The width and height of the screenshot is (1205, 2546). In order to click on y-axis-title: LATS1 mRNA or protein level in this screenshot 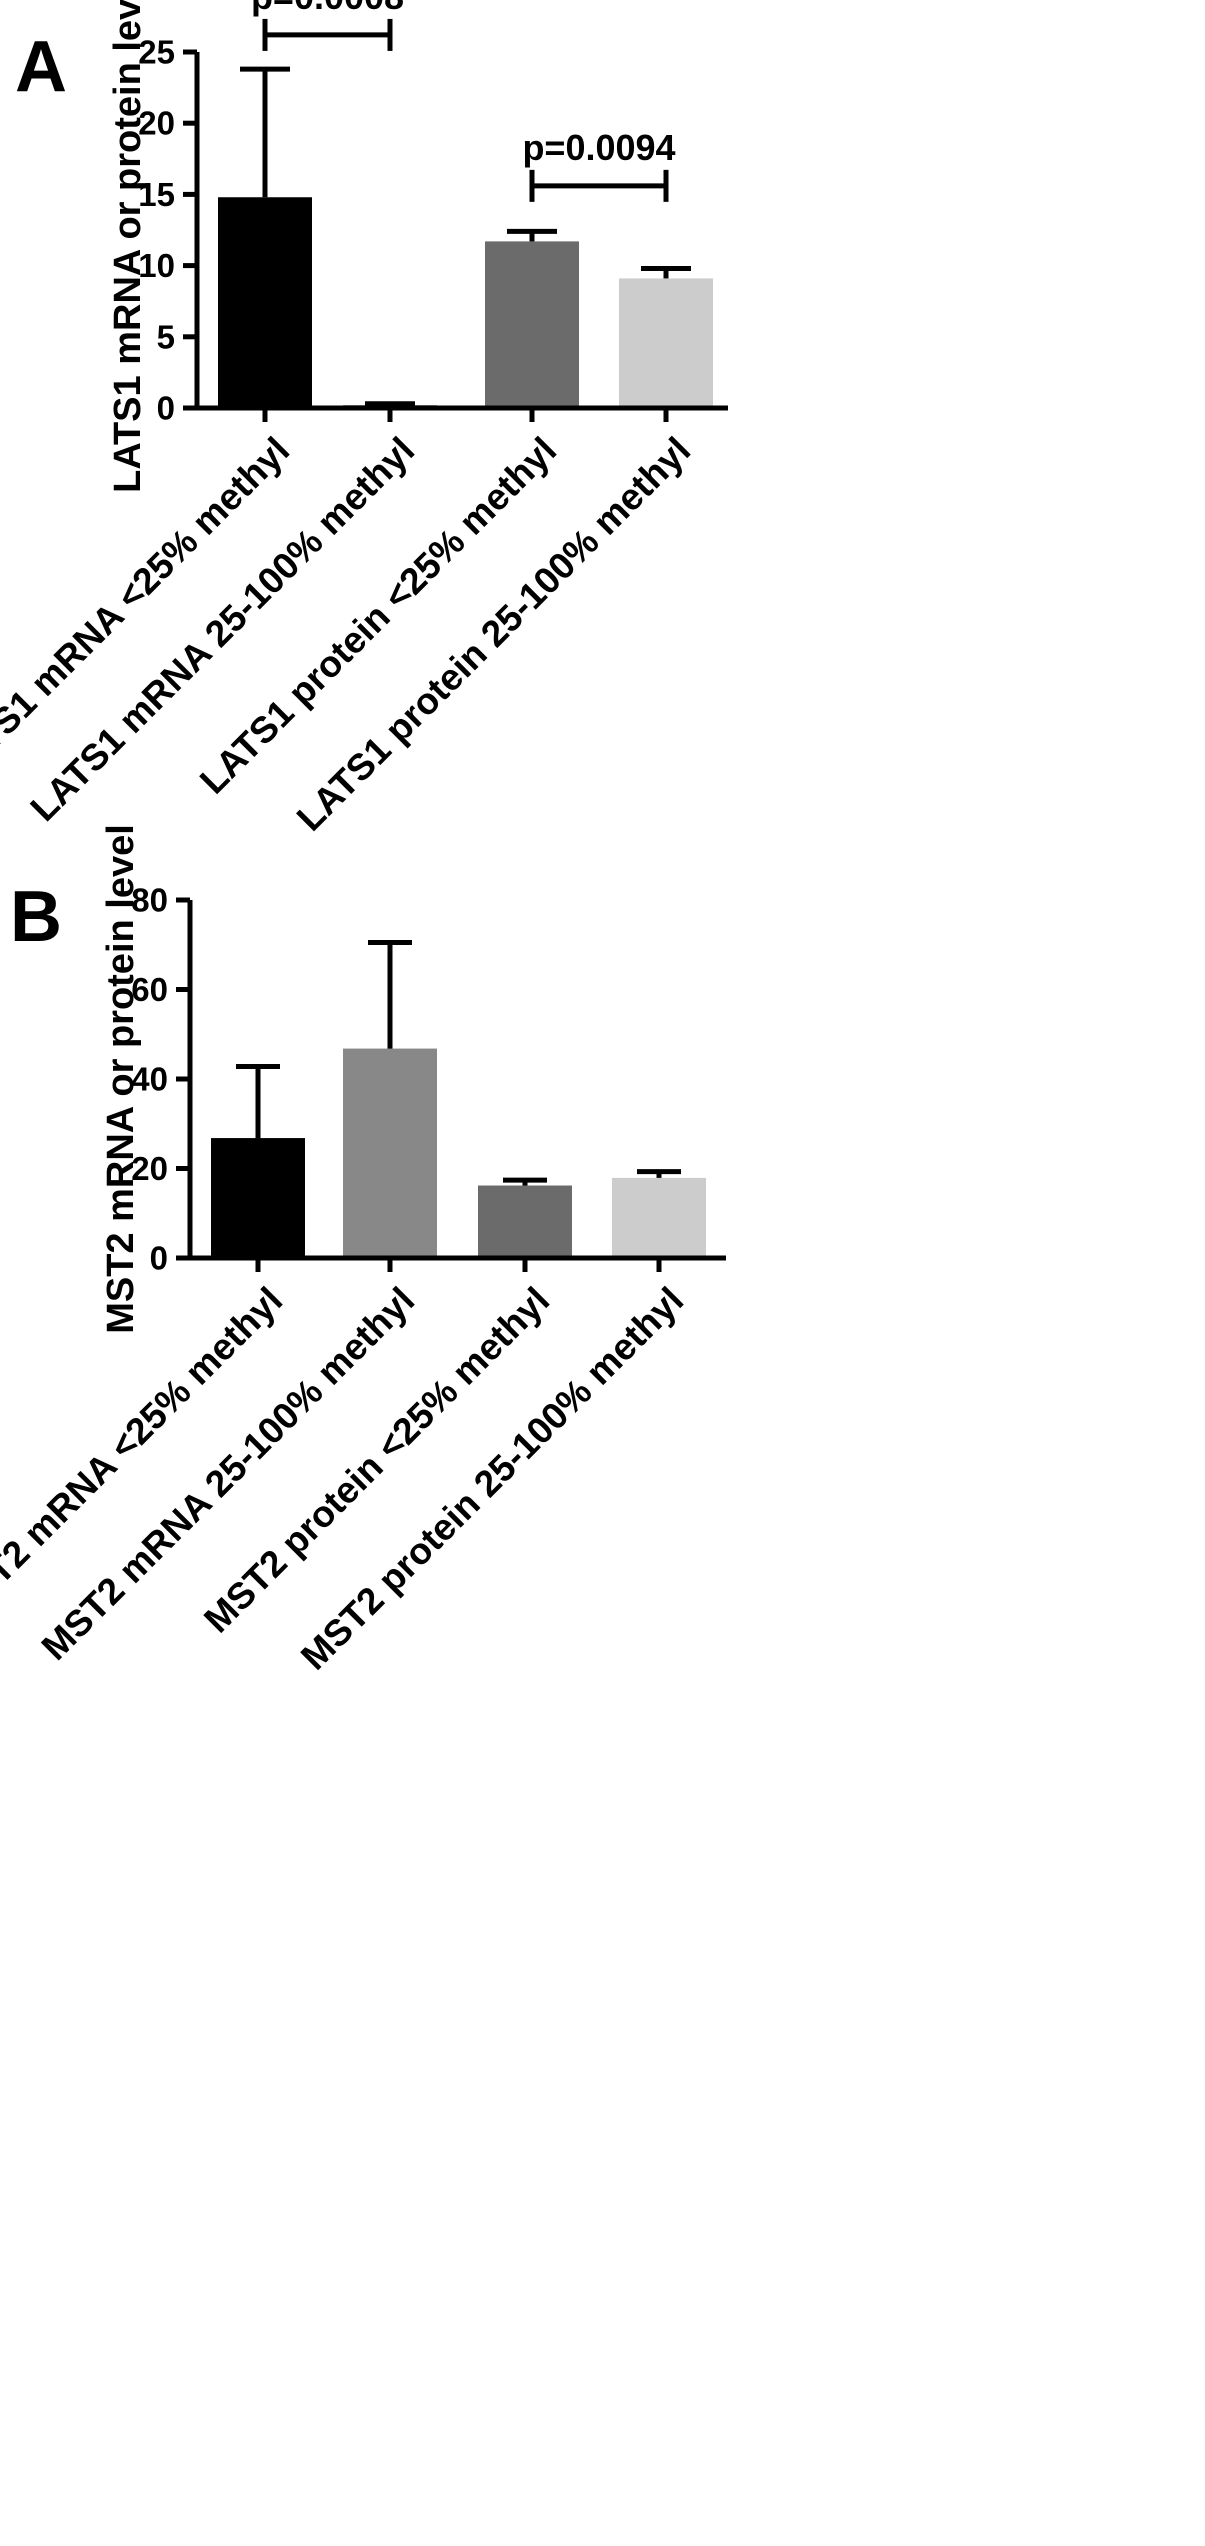, I will do `click(128, 246)`.